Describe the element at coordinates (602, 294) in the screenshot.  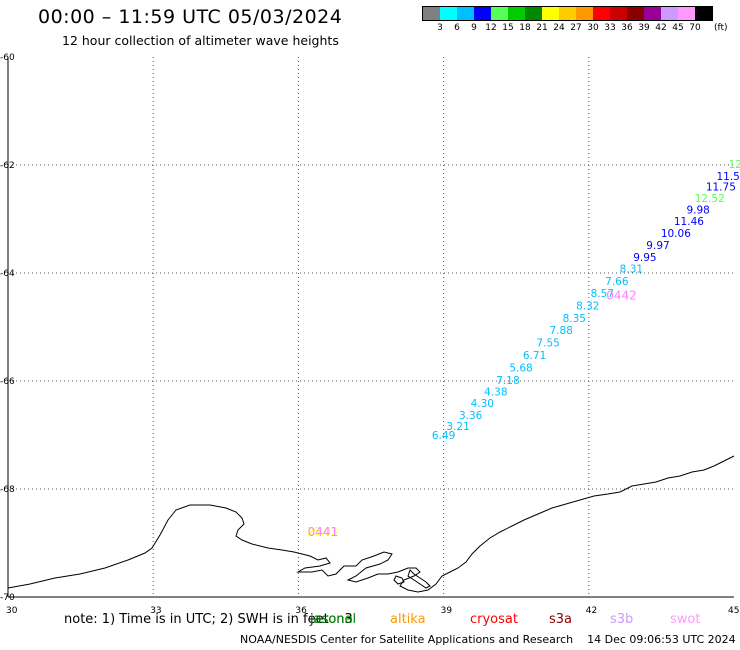
I see `wave-height-value: 8.57` at that location.